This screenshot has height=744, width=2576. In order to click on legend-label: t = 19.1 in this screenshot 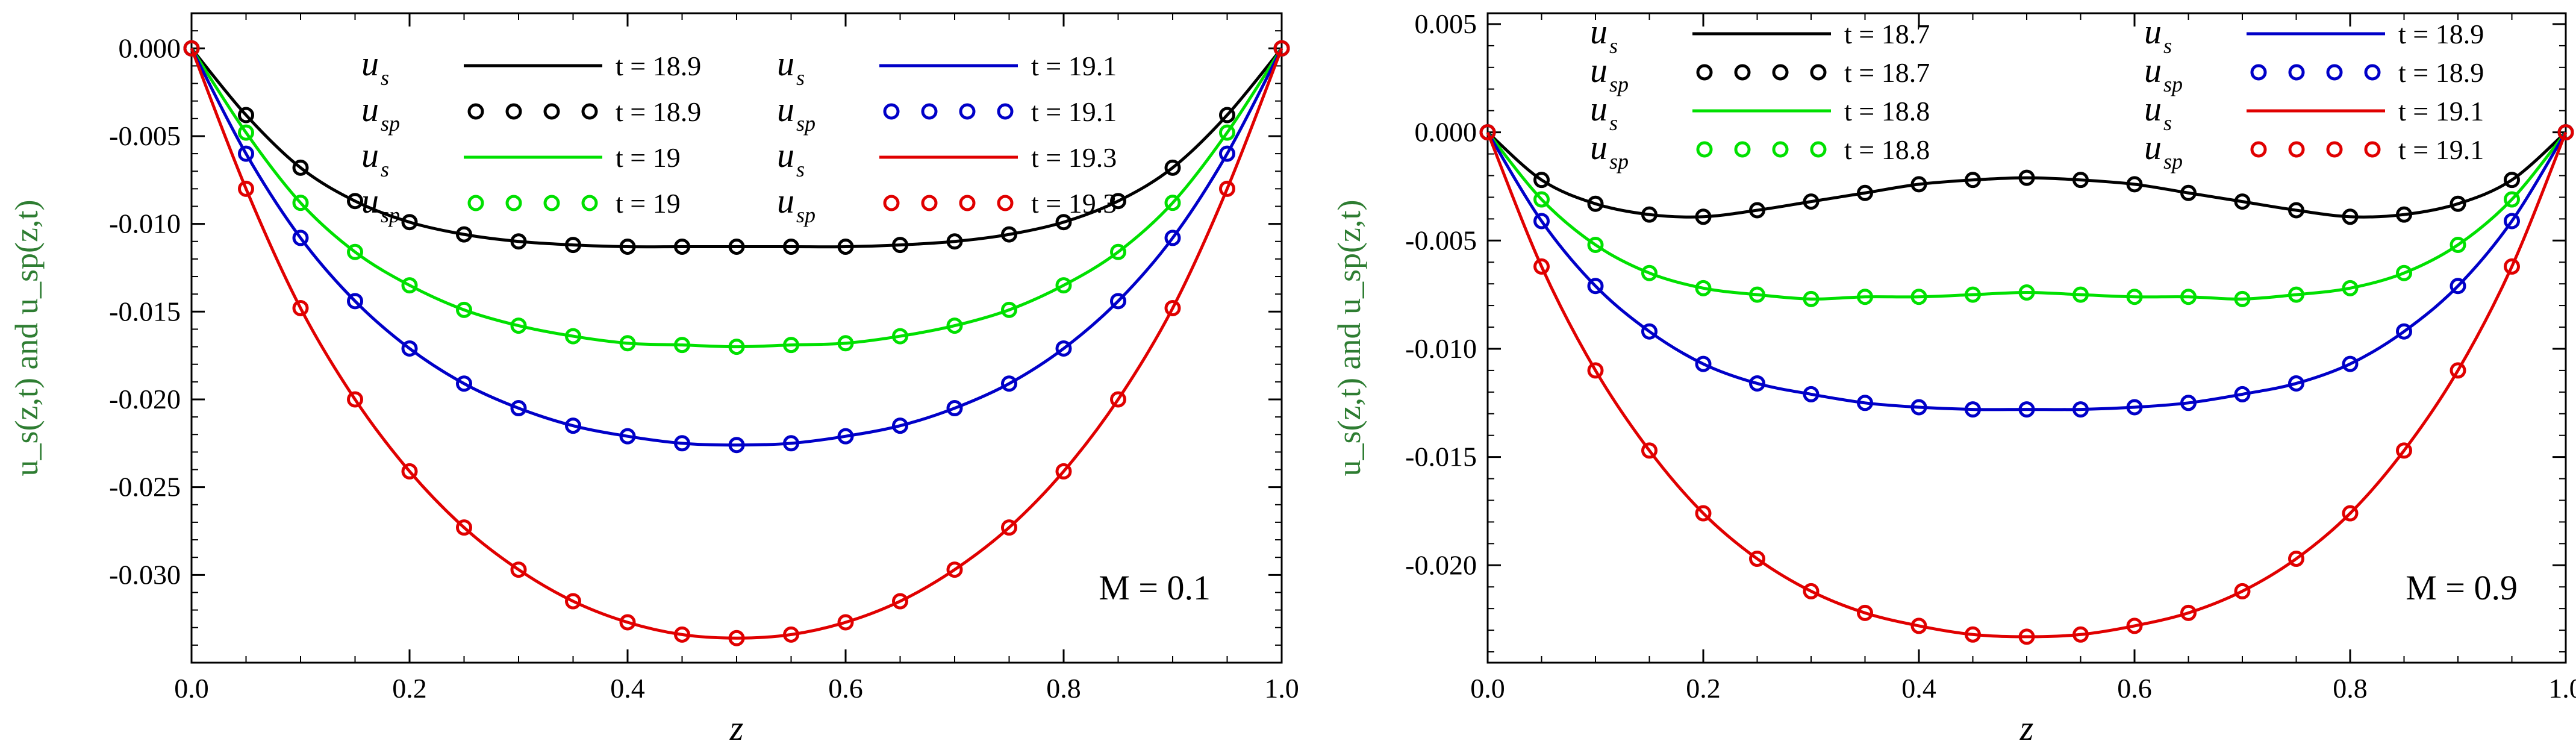, I will do `click(1074, 112)`.